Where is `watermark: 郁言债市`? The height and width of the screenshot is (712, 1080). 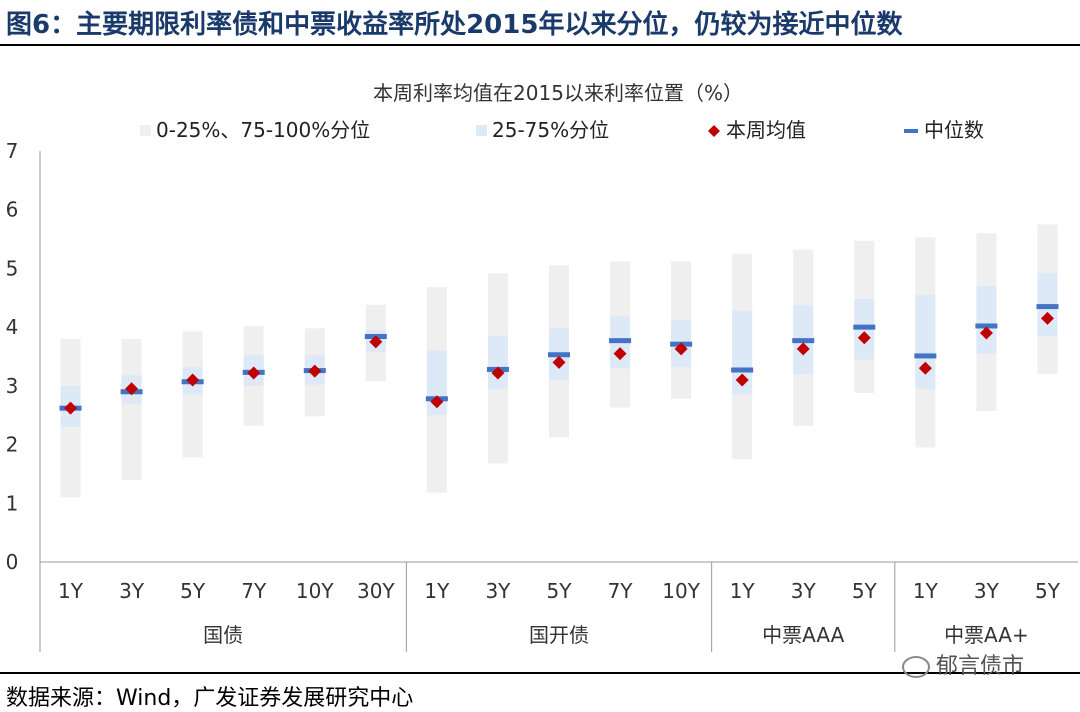
watermark: 郁言债市 is located at coordinates (963, 664).